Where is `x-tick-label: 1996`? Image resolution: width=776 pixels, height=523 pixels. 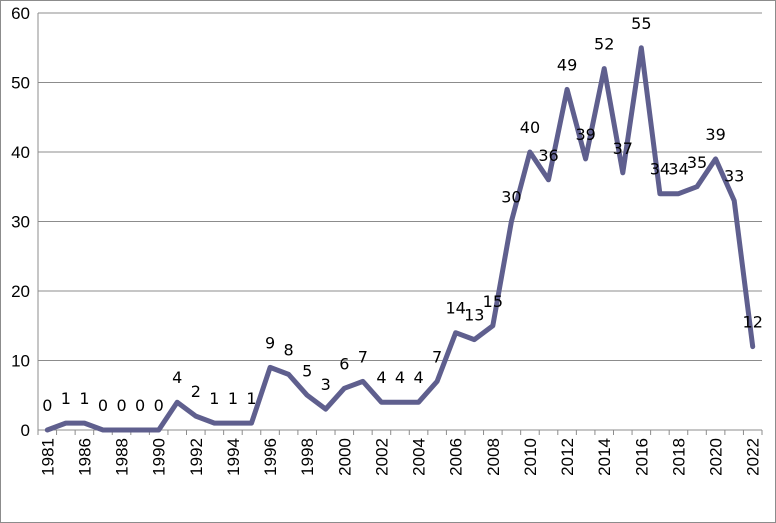
x-tick-label: 1996 is located at coordinates (270, 457).